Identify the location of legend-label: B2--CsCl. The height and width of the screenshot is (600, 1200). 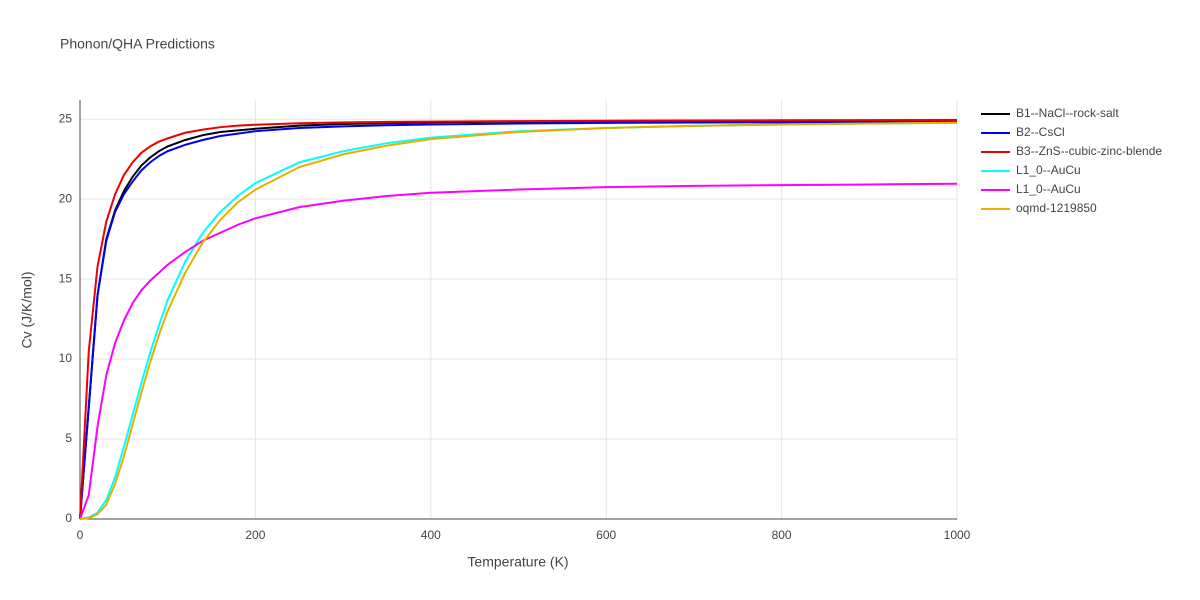
(1040, 132).